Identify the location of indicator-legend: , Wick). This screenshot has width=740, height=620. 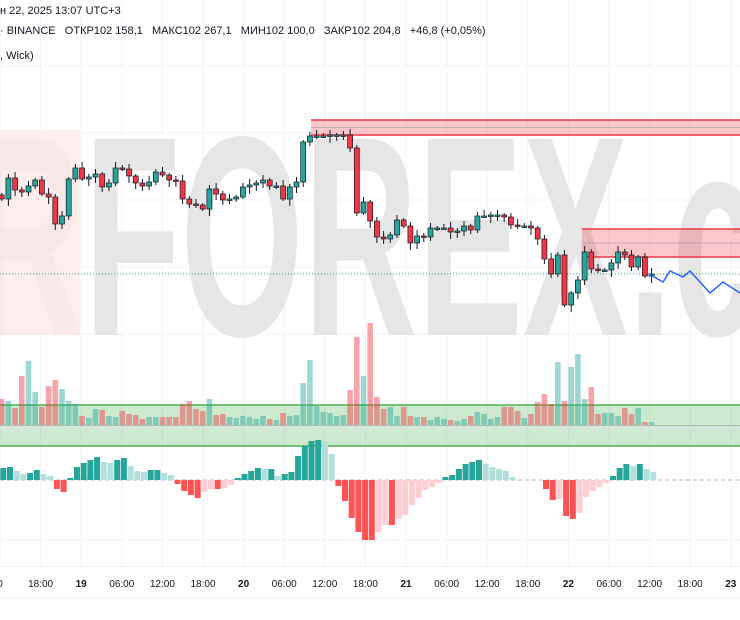
(17, 56).